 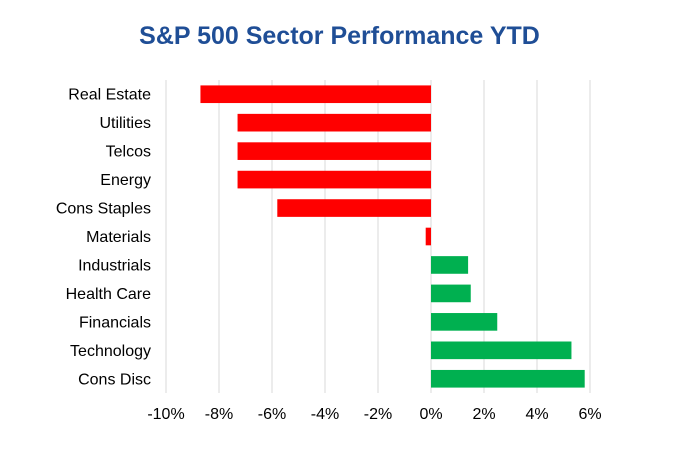 What do you see at coordinates (114, 265) in the screenshot?
I see `category-label: Industrials` at bounding box center [114, 265].